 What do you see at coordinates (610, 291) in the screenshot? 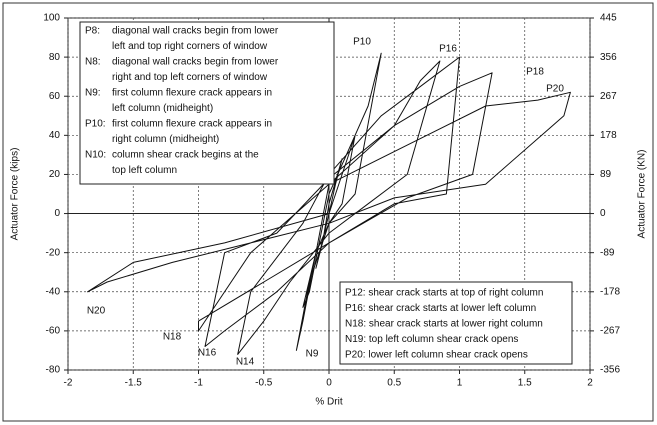
I see `y2-tick-label: -178` at bounding box center [610, 291].